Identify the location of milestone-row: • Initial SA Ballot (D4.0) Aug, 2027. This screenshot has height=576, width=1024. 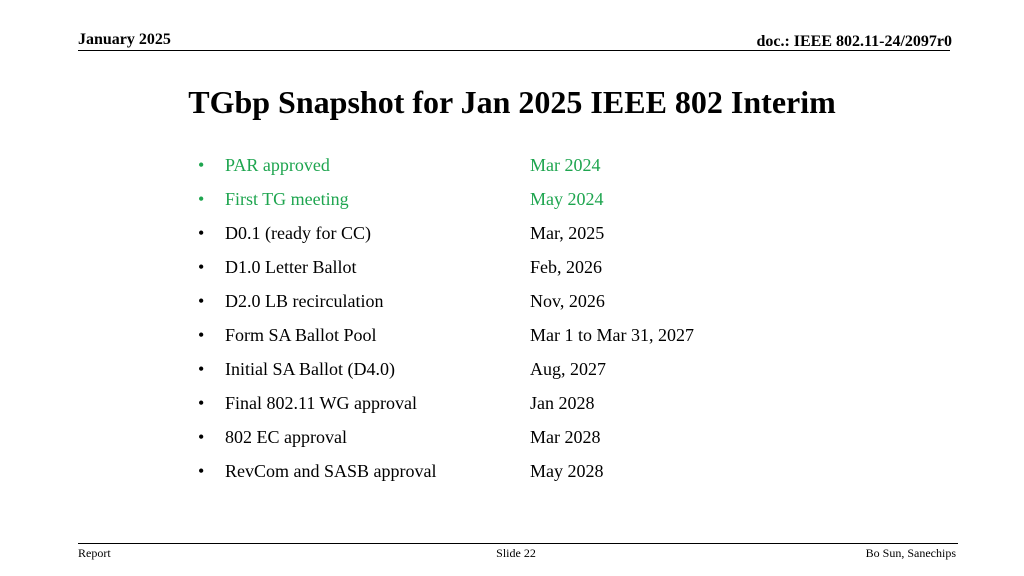
(498, 373).